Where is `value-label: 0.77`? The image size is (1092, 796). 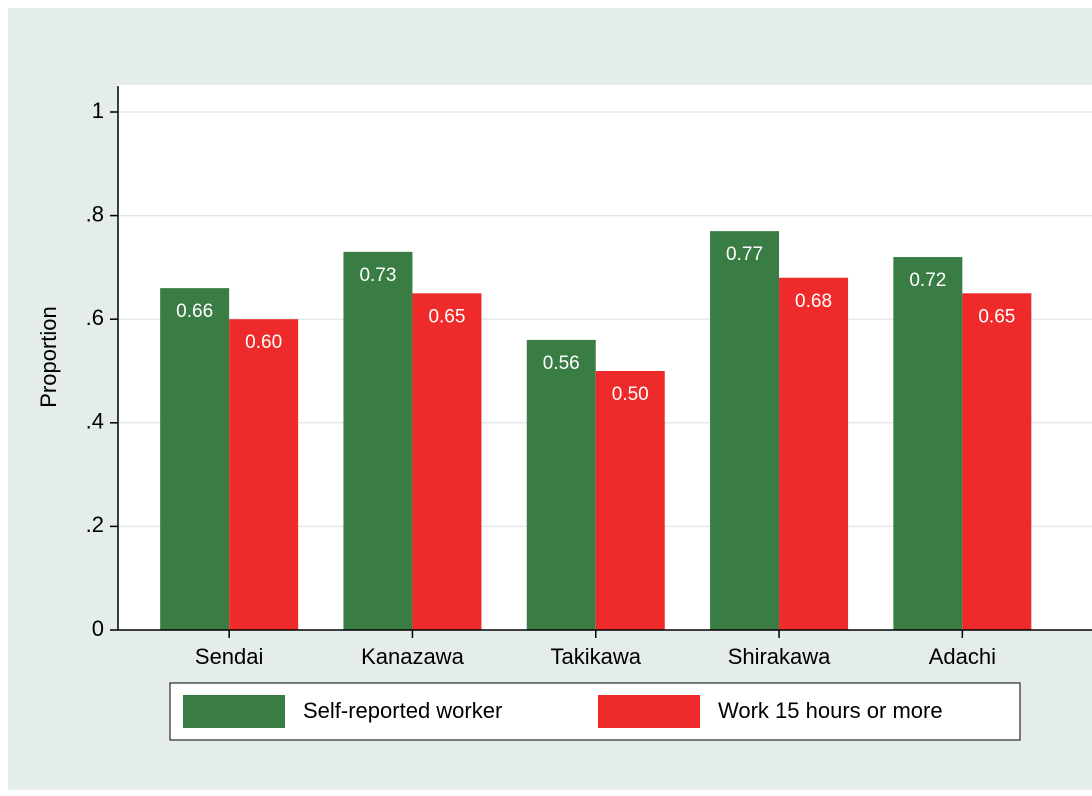
value-label: 0.77 is located at coordinates (744, 254).